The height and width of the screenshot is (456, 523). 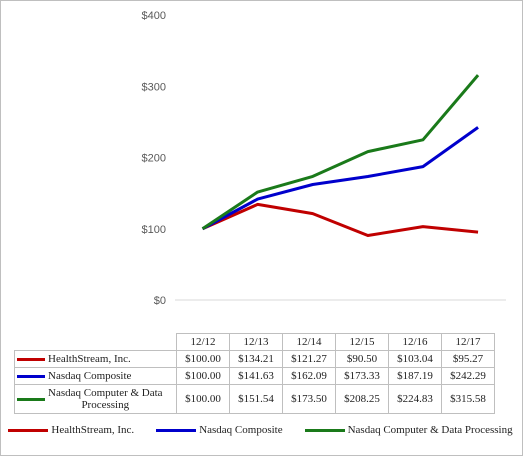 I want to click on y-axis: $400 $300 $200 $100 $0, so click(x=154, y=158).